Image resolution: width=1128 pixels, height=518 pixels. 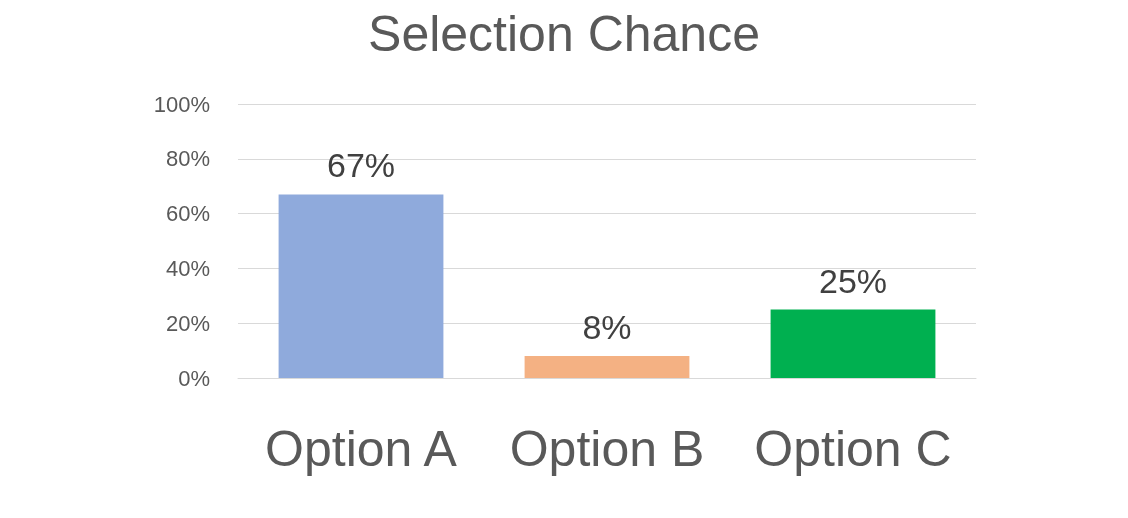 I want to click on y-tick-label: 100%, so click(x=181, y=104).